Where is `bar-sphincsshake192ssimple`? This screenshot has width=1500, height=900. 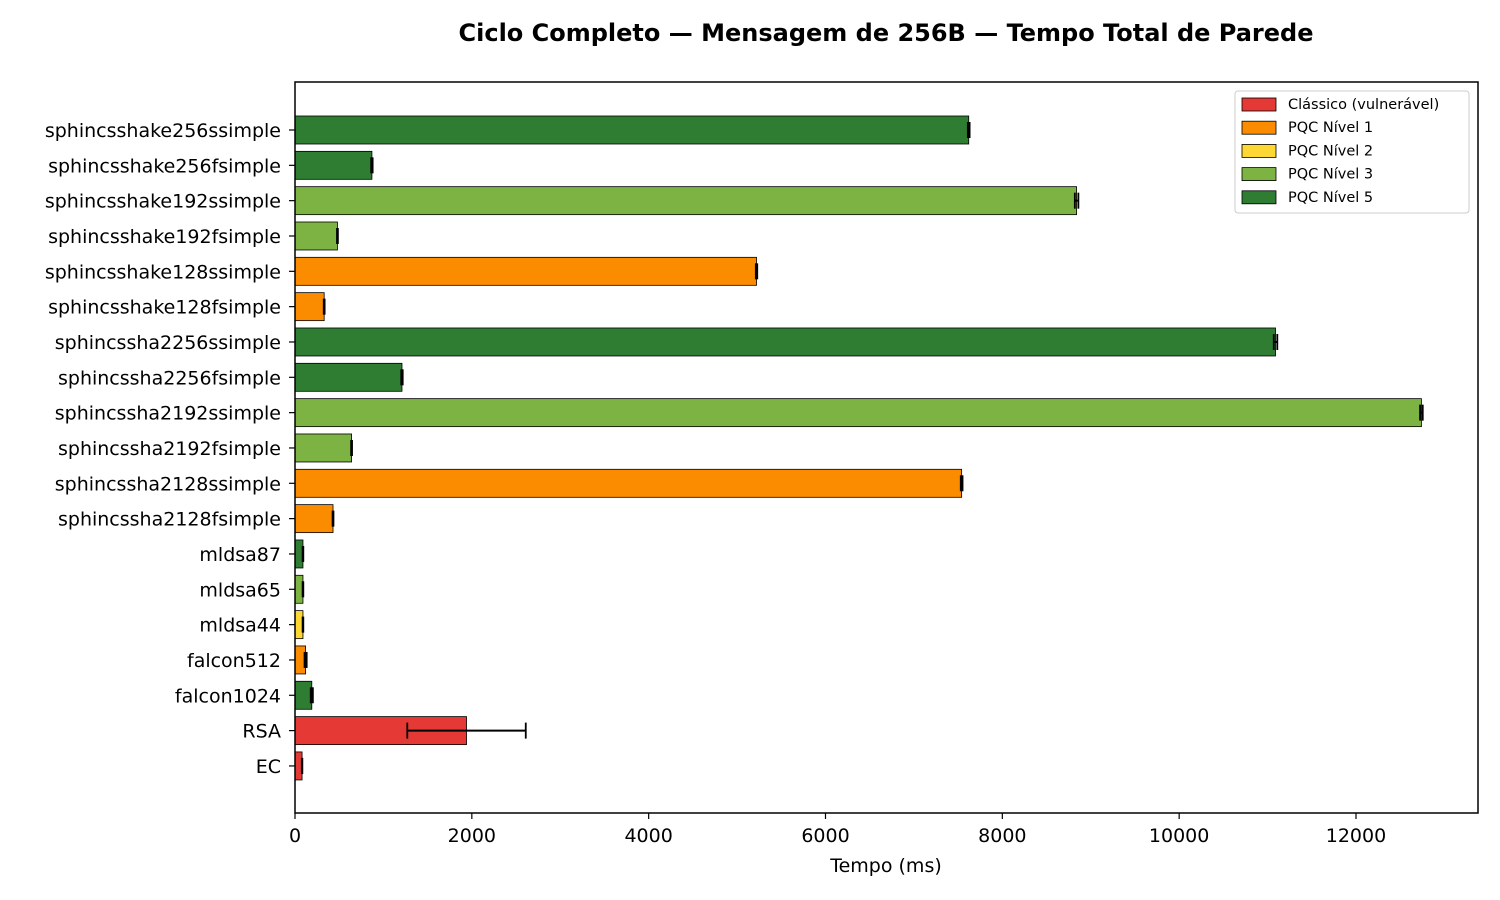 bar-sphincsshake192ssimple is located at coordinates (685, 201).